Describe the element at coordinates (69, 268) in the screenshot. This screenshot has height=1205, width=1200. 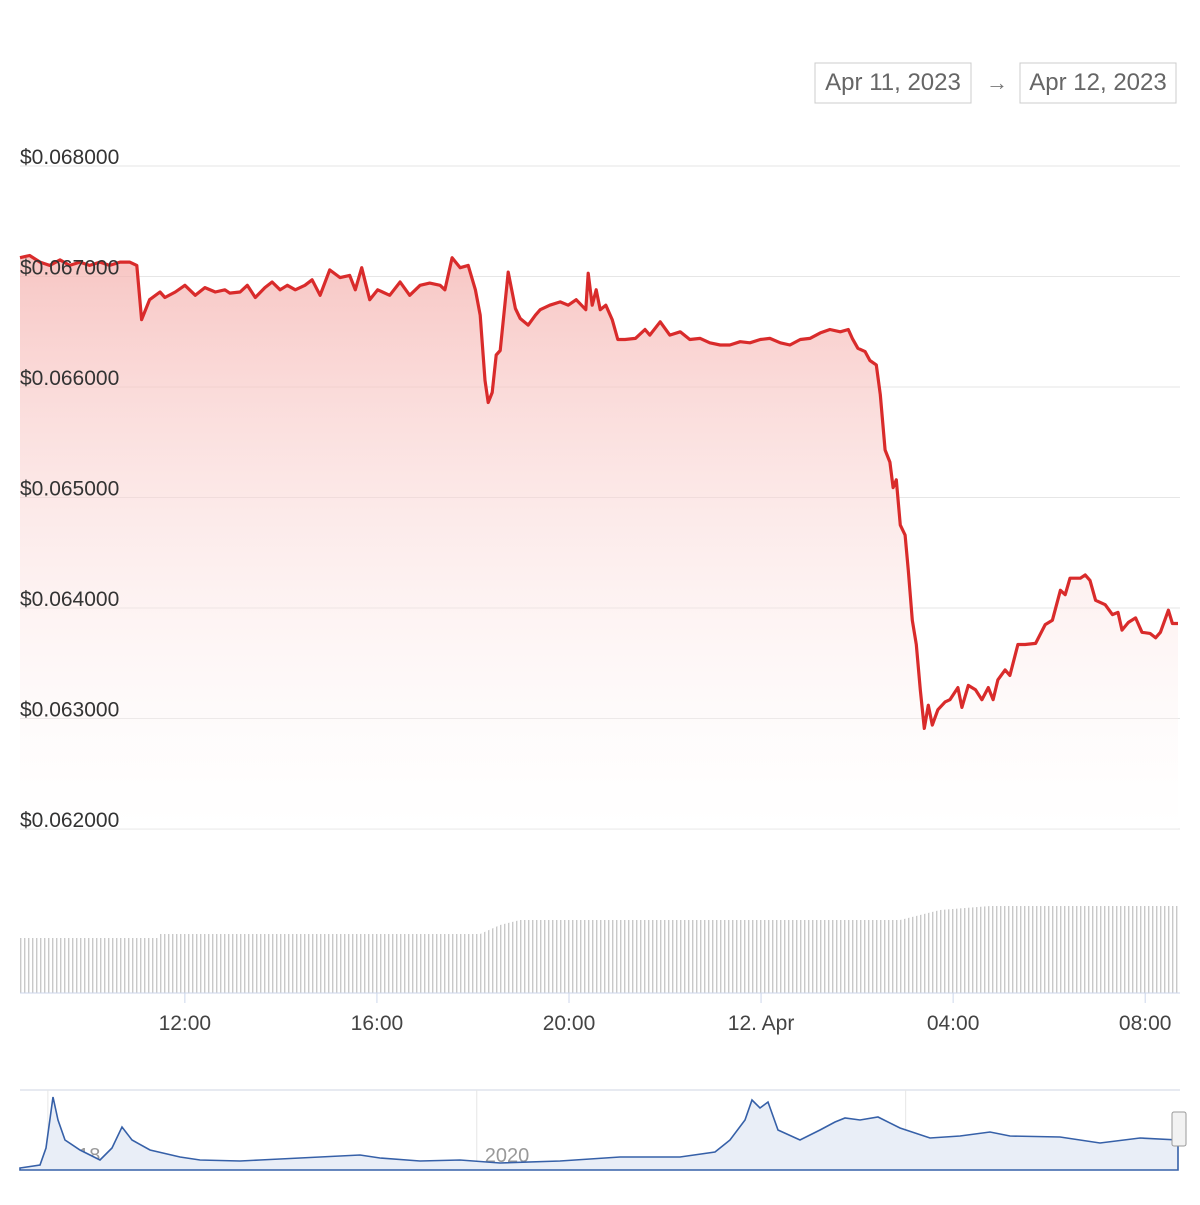
I see `y-tick-label: $0.067000` at that location.